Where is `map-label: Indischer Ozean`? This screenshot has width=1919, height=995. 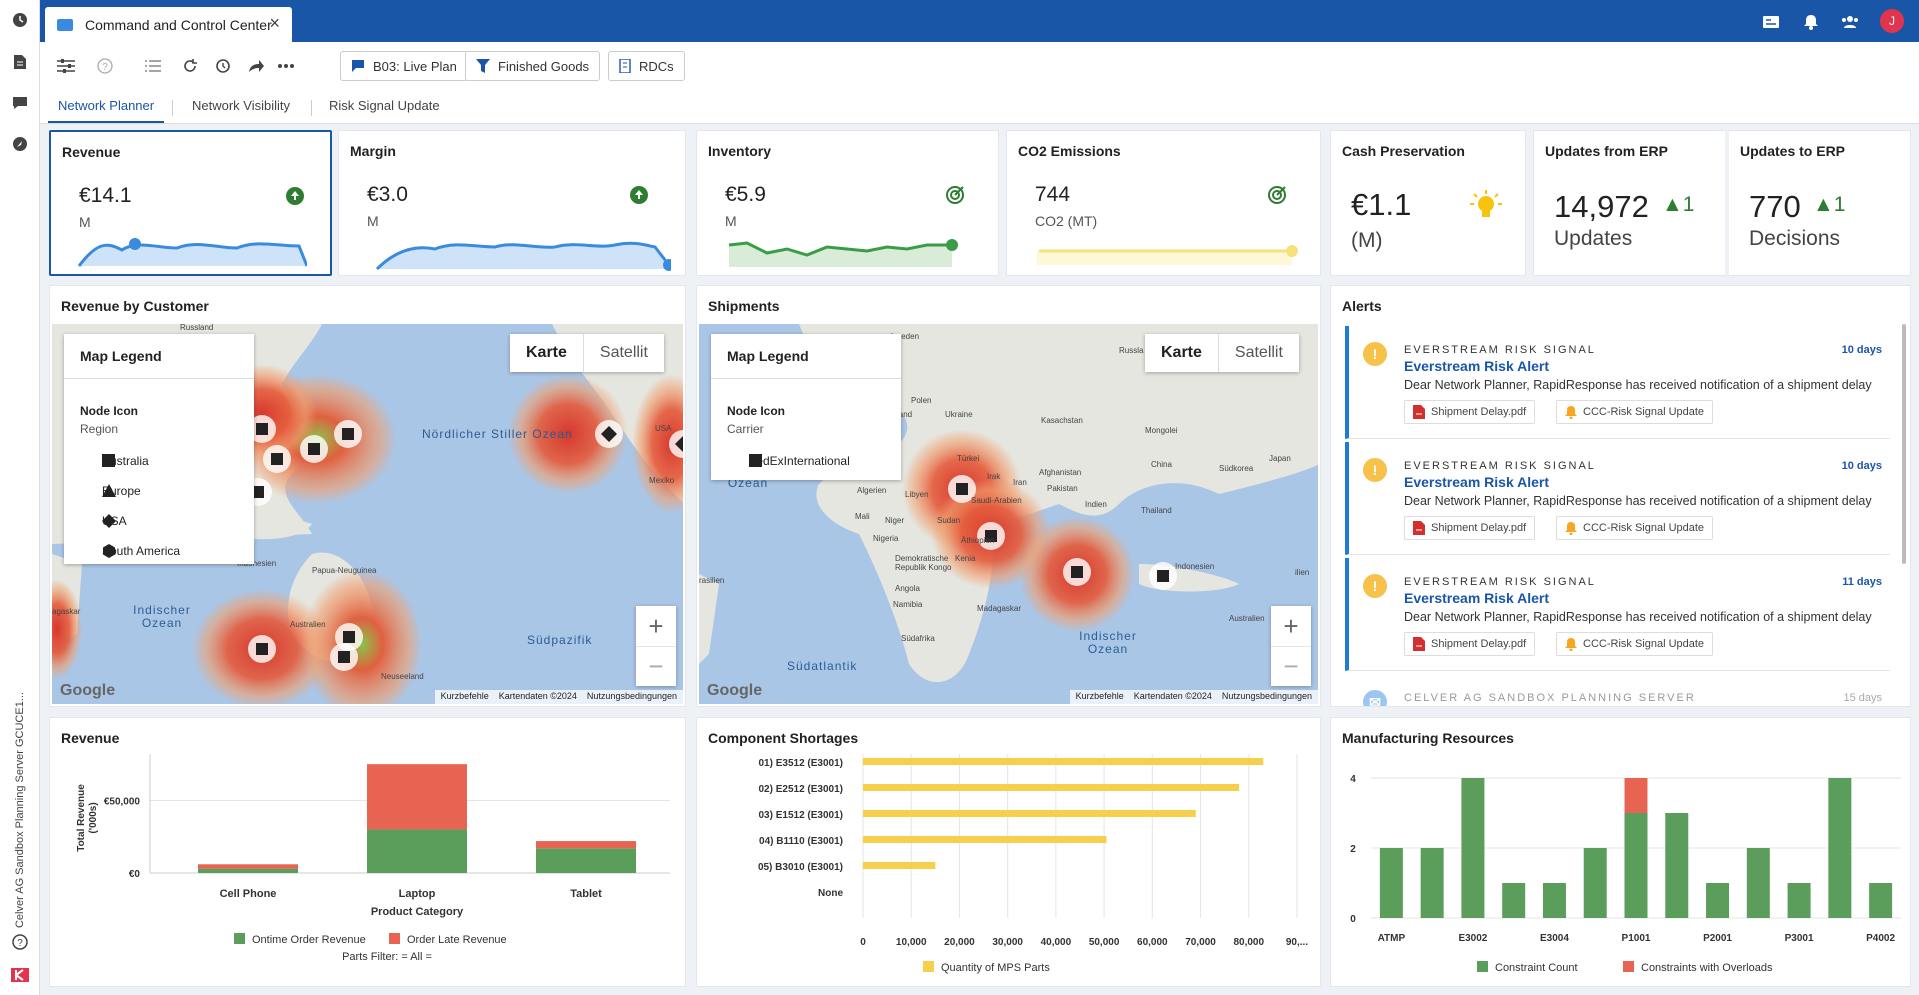
map-label: Indischer Ozean is located at coordinates (1108, 642).